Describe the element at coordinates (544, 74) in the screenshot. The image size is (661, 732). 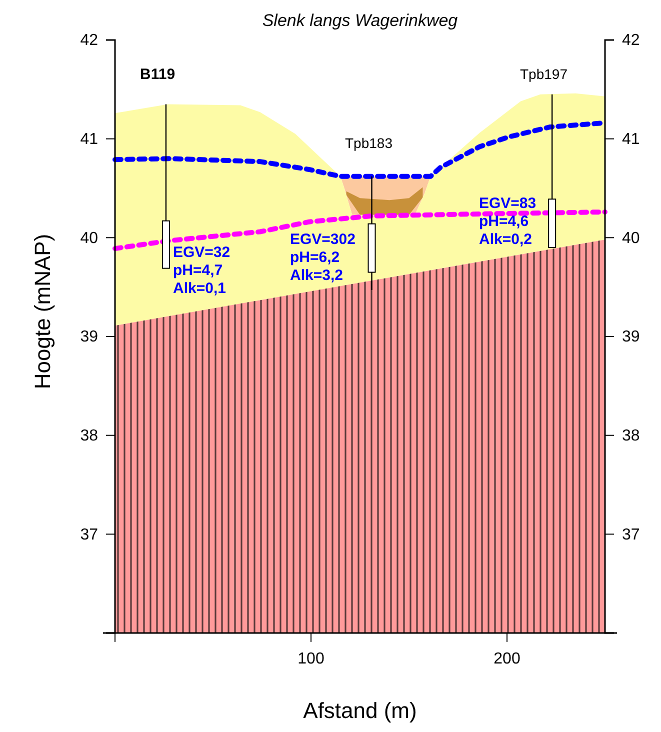
I see `annotation: Tpb197` at that location.